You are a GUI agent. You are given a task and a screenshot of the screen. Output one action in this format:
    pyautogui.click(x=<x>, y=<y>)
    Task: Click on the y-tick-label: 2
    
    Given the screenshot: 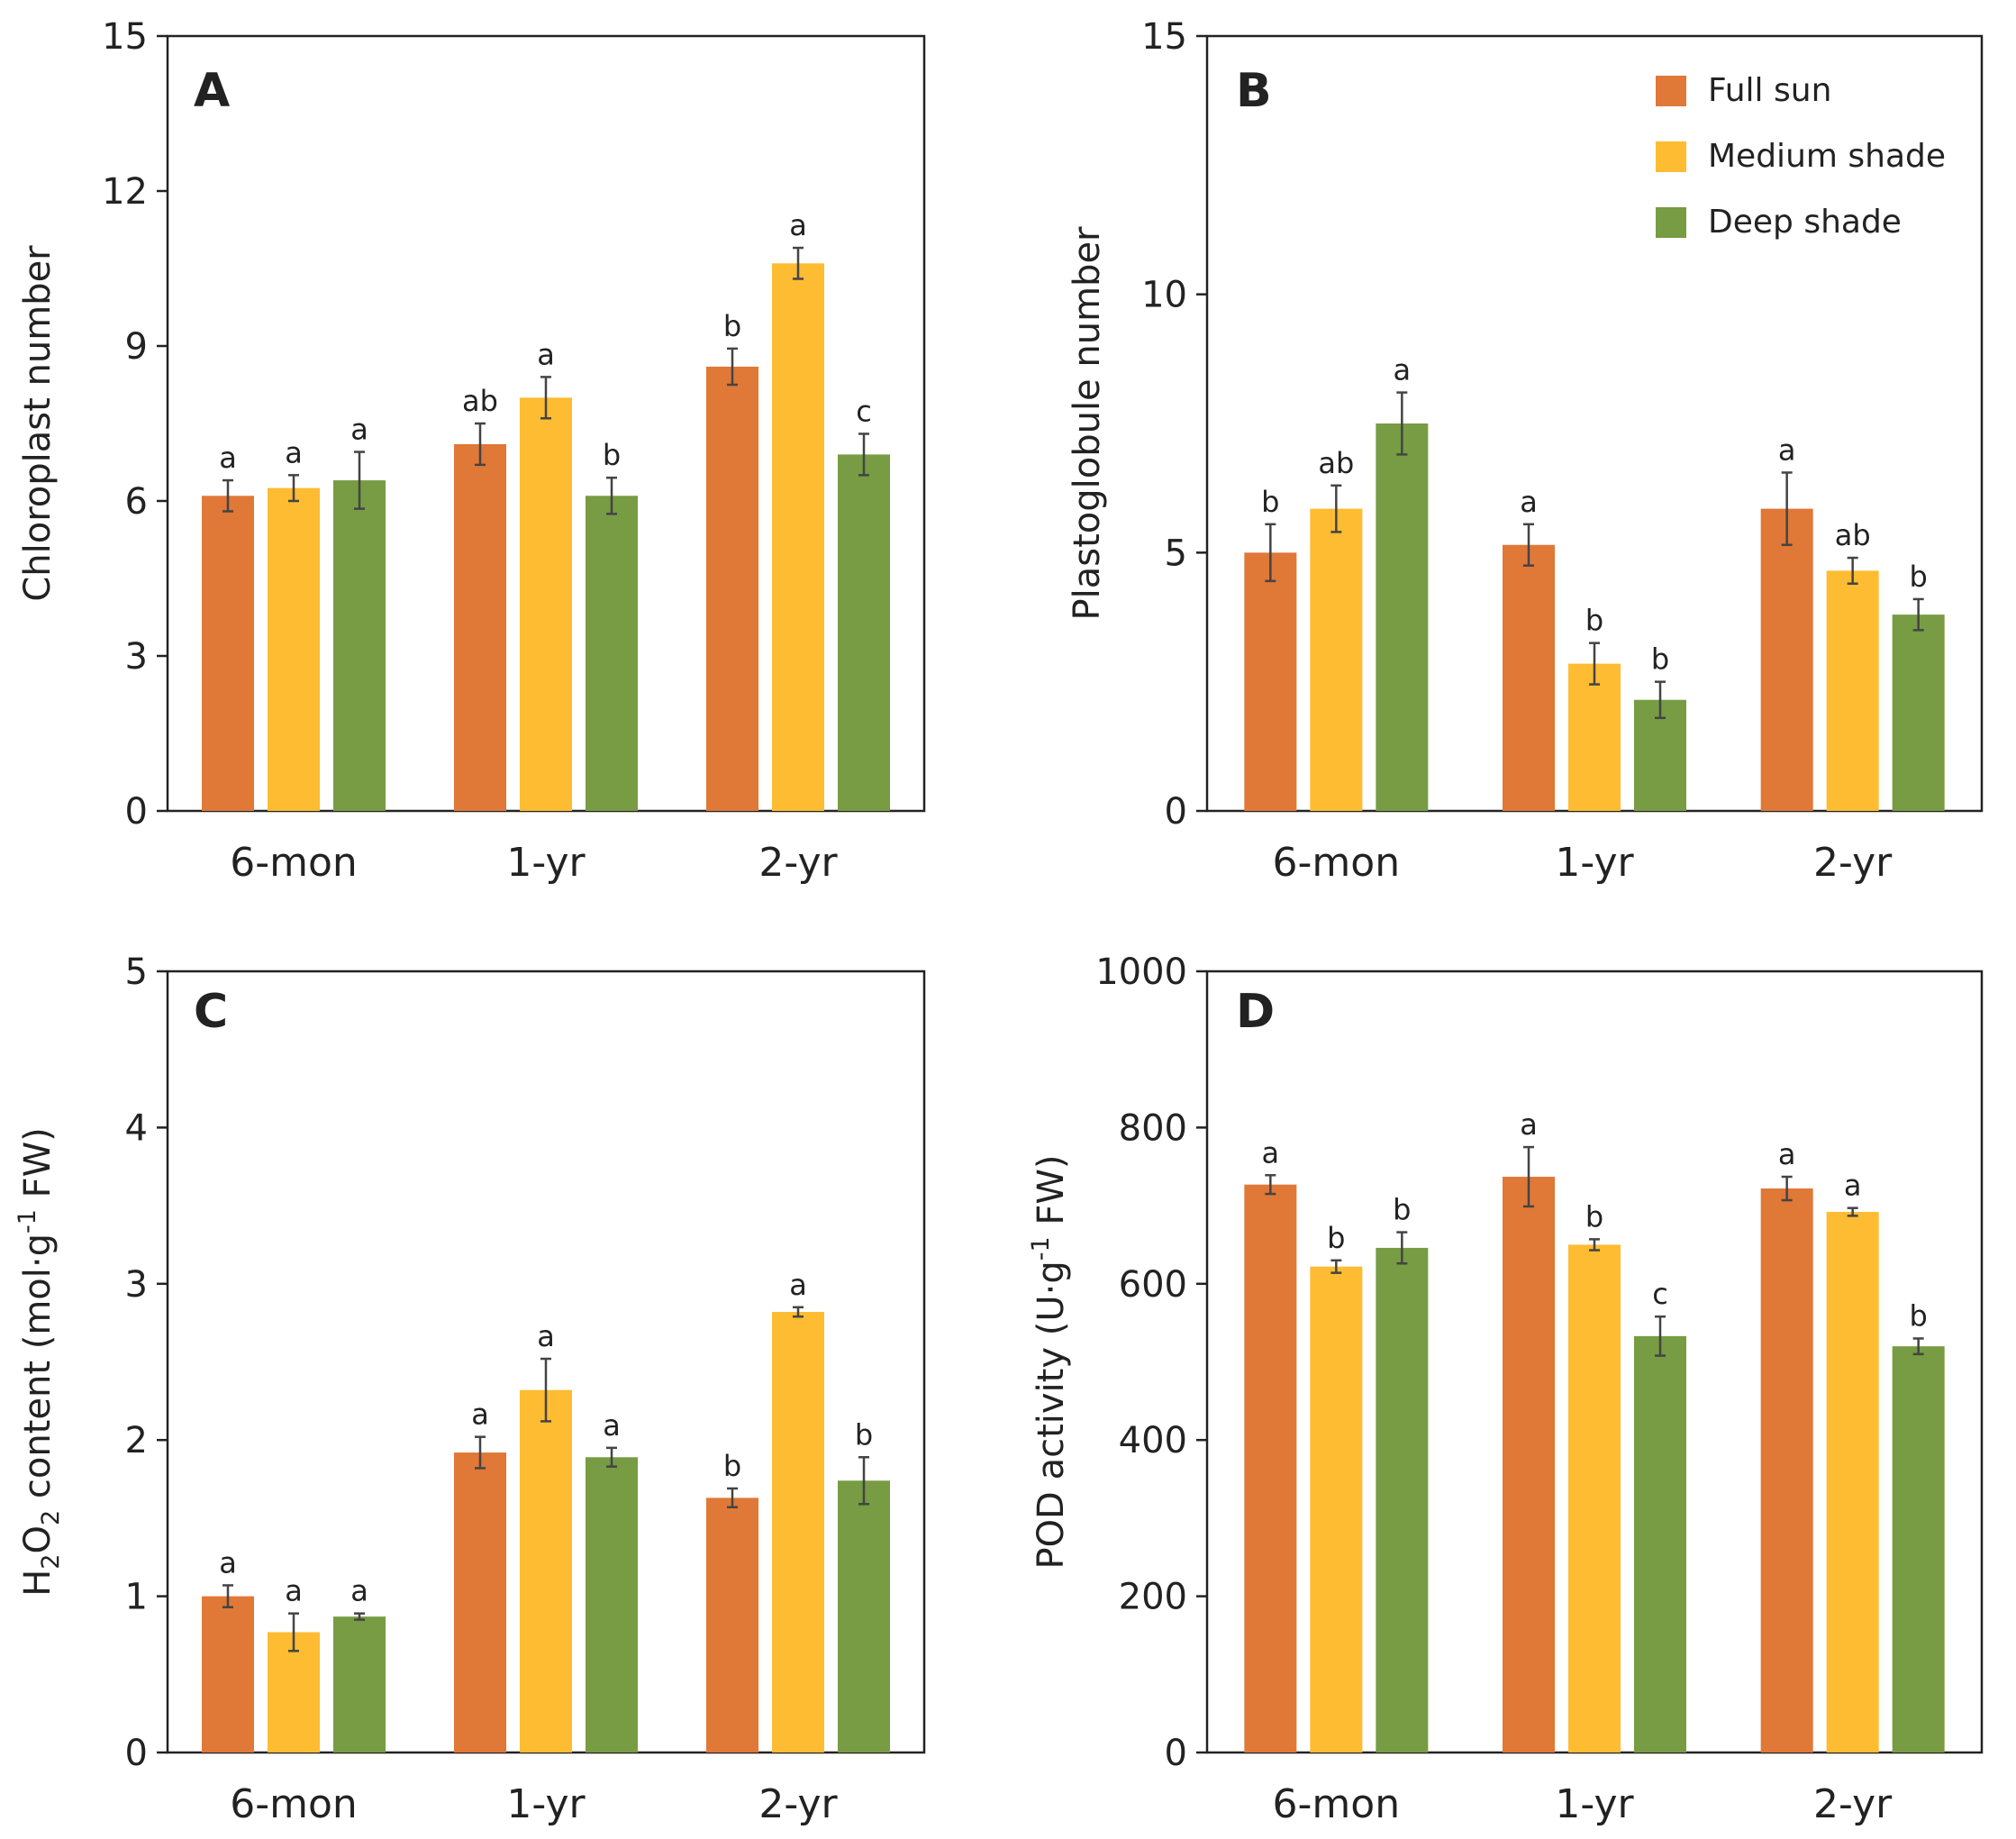 What is the action you would take?
    pyautogui.click(x=136, y=1440)
    